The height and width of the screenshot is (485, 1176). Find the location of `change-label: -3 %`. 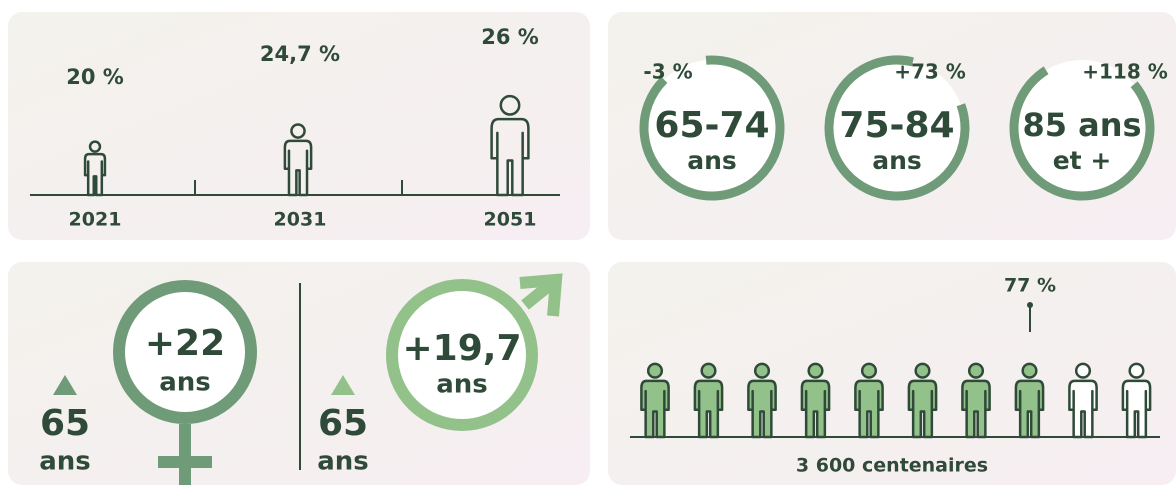

change-label: -3 % is located at coordinates (667, 72).